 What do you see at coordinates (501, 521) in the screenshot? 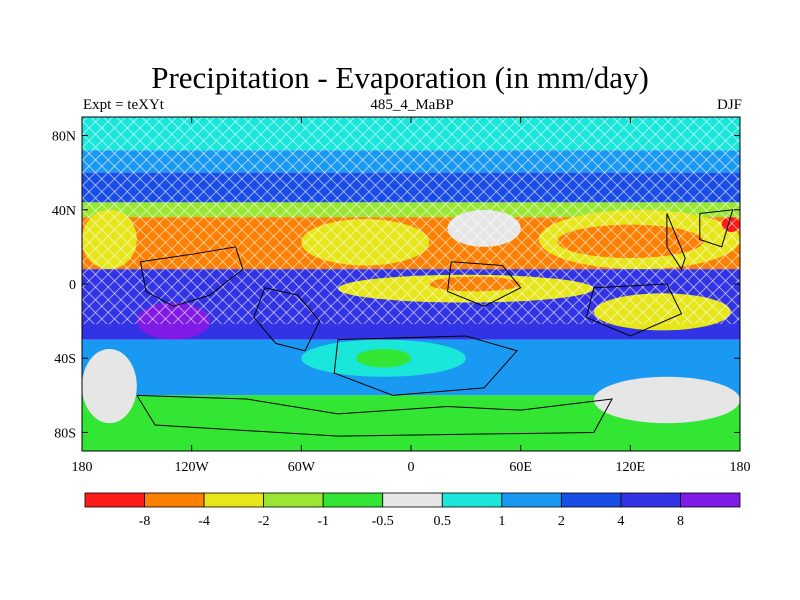
I see `colorbar-label: 1` at bounding box center [501, 521].